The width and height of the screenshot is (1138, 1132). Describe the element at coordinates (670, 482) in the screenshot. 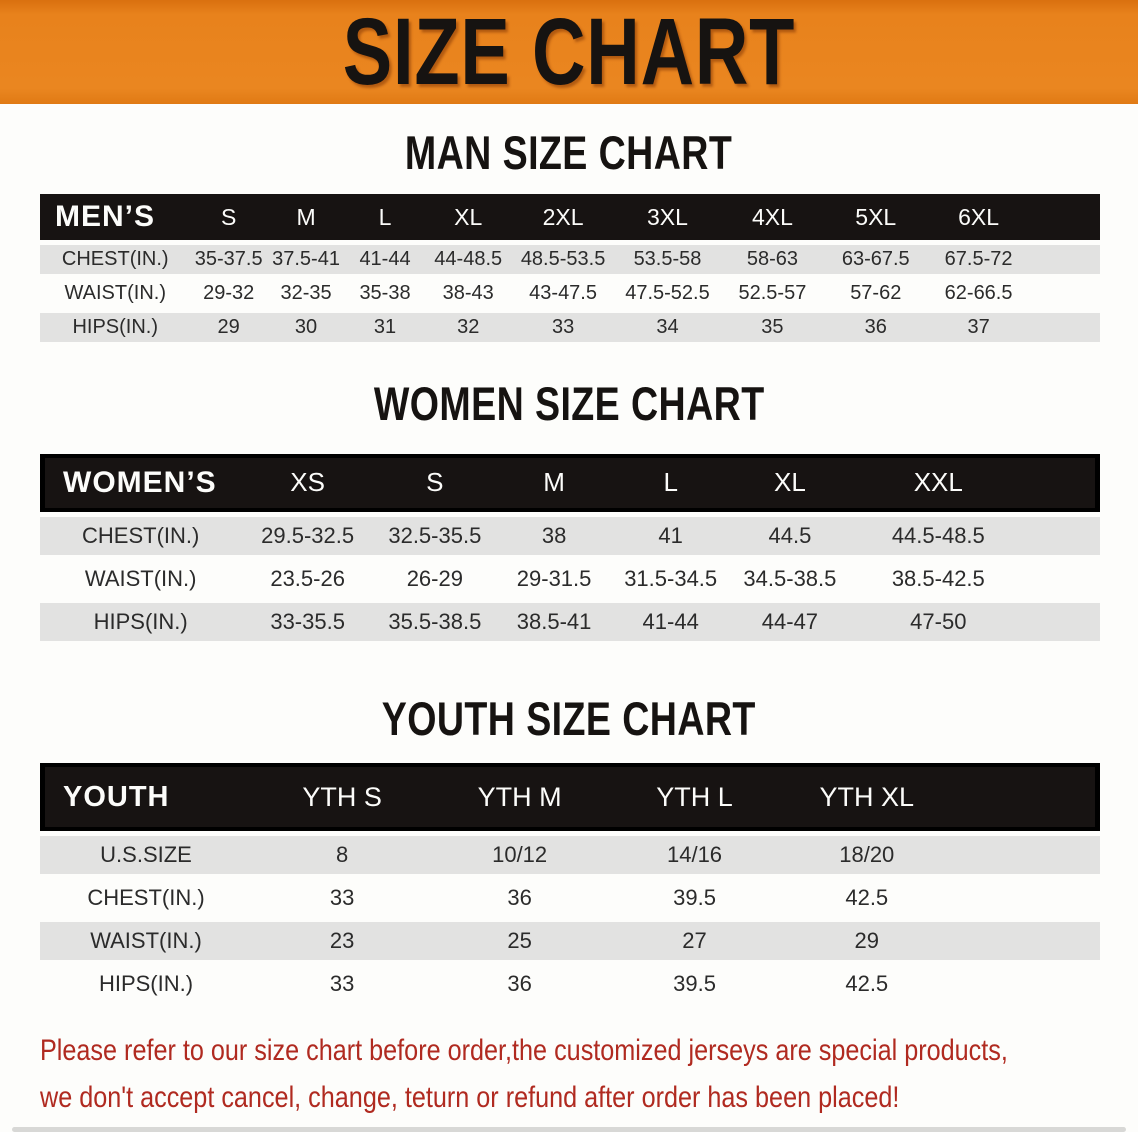

I see `size-column-header: L` at that location.